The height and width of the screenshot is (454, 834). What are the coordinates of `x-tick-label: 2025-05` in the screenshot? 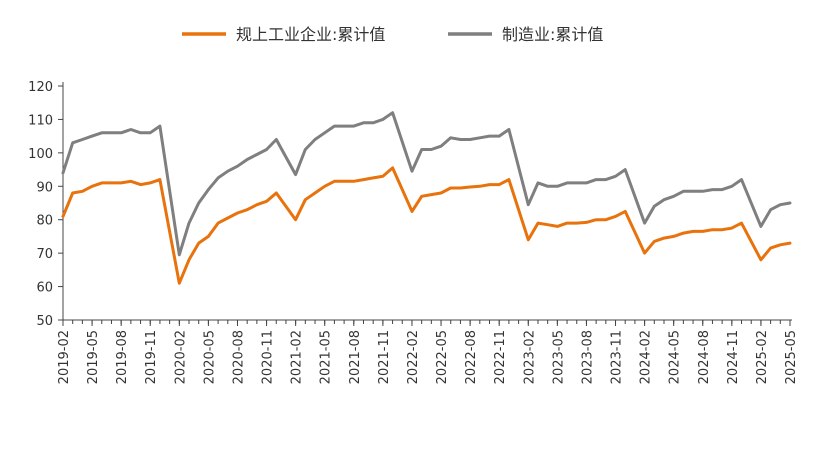 It's located at (791, 357).